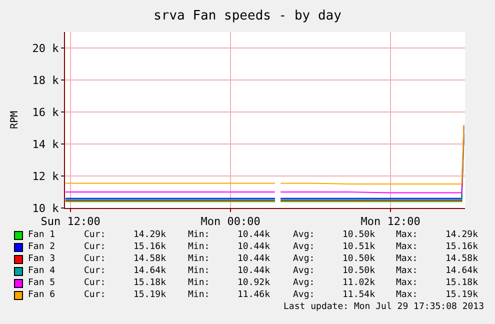 The image size is (495, 324). What do you see at coordinates (46, 112) in the screenshot?
I see `y-tick-label: 16 k` at bounding box center [46, 112].